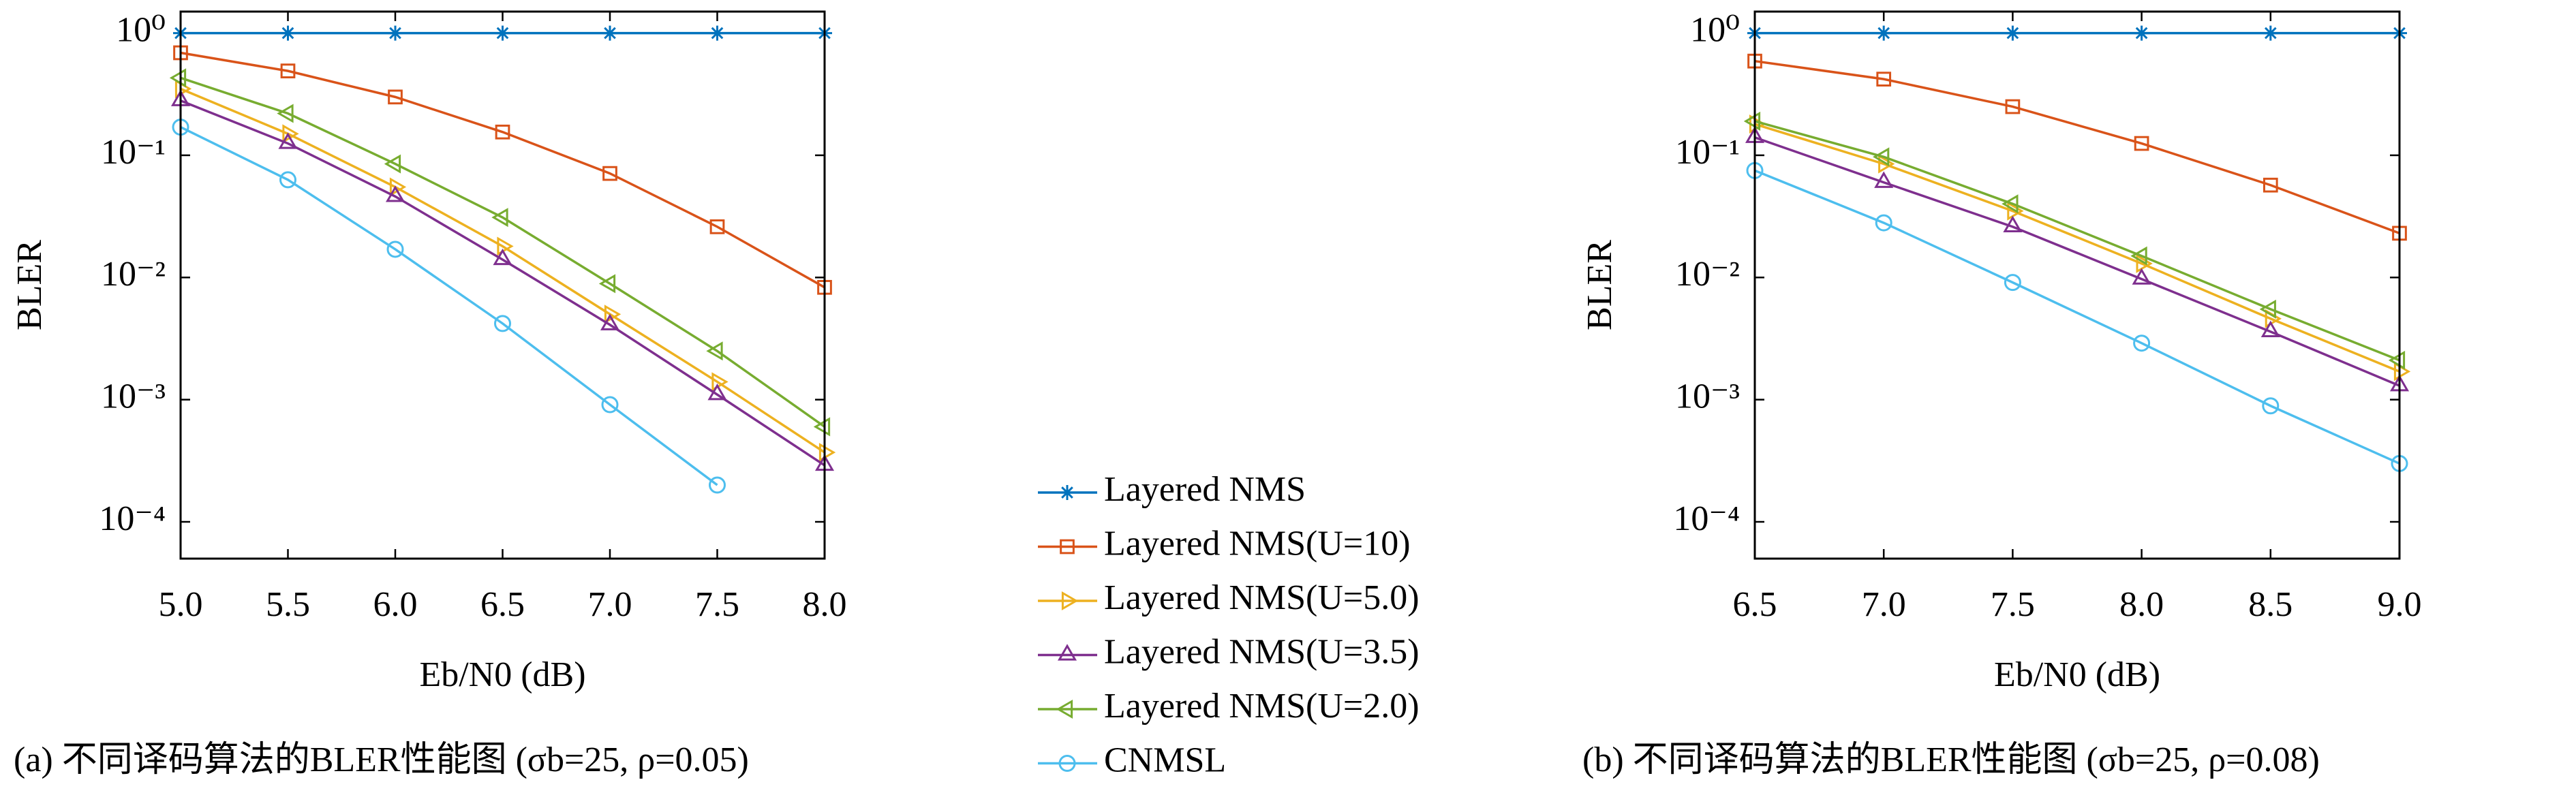 The width and height of the screenshot is (2576, 795). What do you see at coordinates (1165, 760) in the screenshot?
I see `legend-label: CNMSL` at bounding box center [1165, 760].